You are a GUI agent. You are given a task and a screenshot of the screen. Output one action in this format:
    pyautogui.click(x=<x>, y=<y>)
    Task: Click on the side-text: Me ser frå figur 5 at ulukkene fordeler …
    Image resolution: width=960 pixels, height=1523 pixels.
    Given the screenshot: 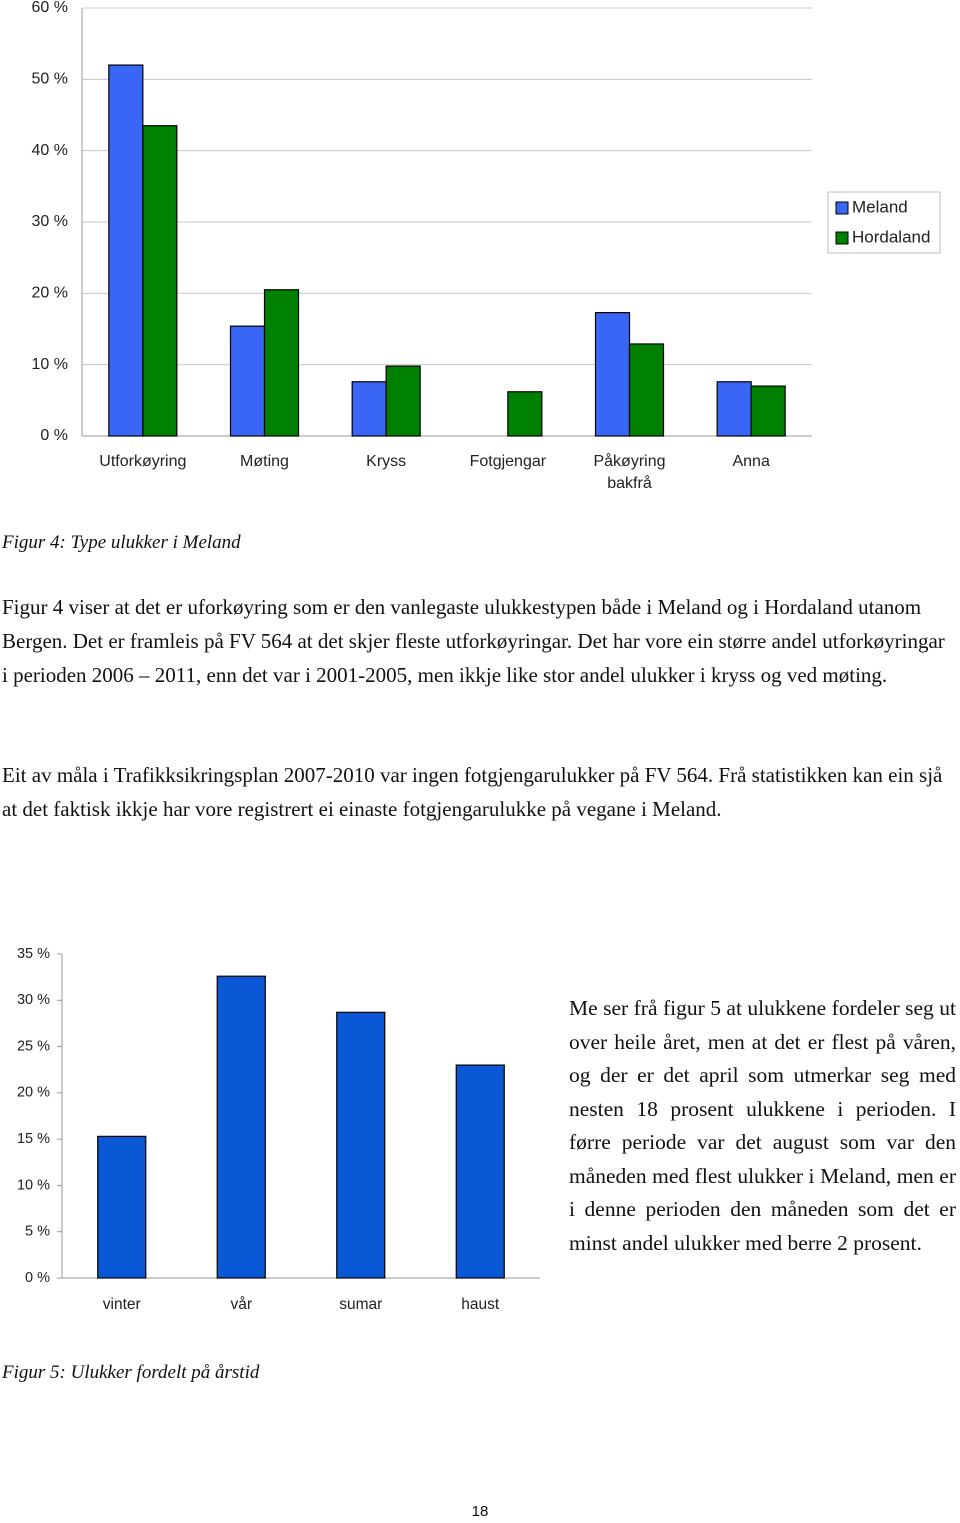 What is the action you would take?
    pyautogui.click(x=762, y=1125)
    